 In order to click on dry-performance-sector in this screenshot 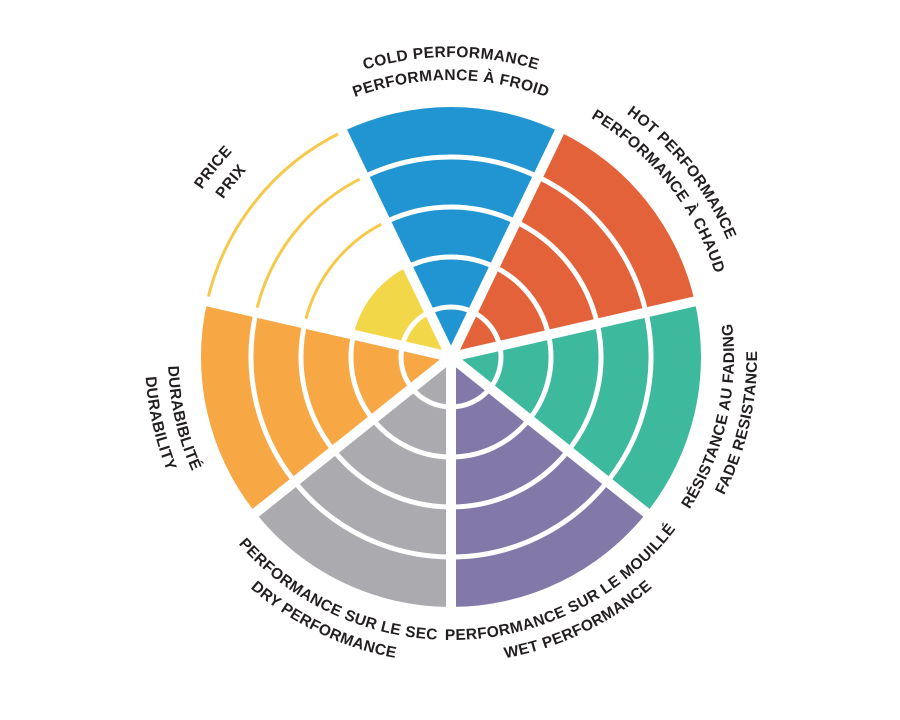, I will do `click(353, 482)`.